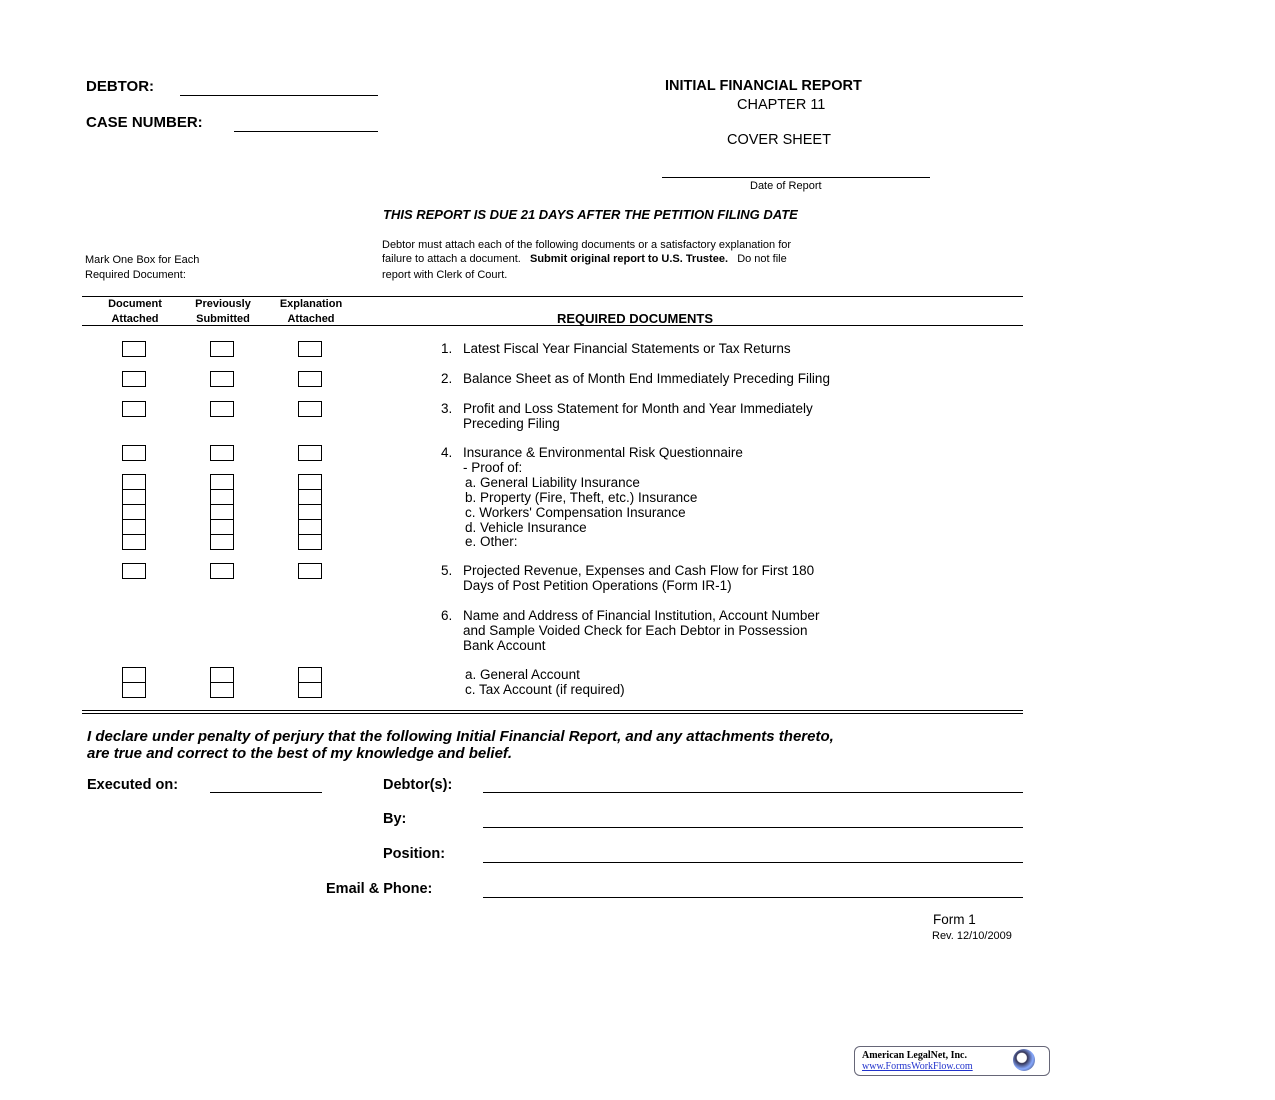 The image size is (1275, 1100). What do you see at coordinates (447, 378) in the screenshot?
I see `item-number: 2.` at bounding box center [447, 378].